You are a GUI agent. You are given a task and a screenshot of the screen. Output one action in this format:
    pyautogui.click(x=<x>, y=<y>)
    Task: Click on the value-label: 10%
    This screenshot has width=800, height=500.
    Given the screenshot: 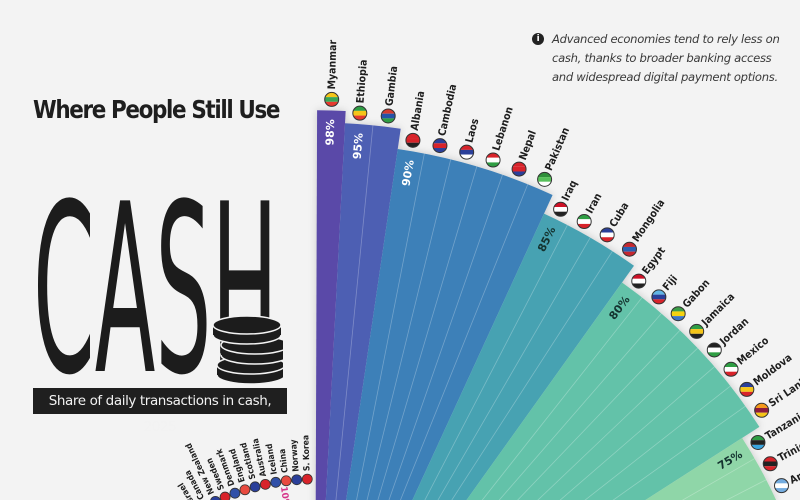 What is the action you would take?
    pyautogui.click(x=284, y=493)
    